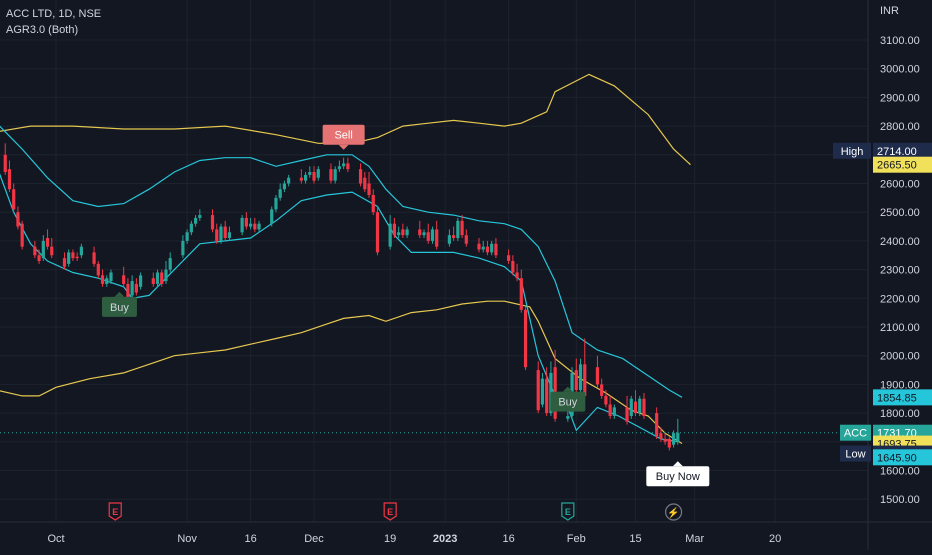  Describe the element at coordinates (673, 512) in the screenshot. I see `lightning-icon` at that location.